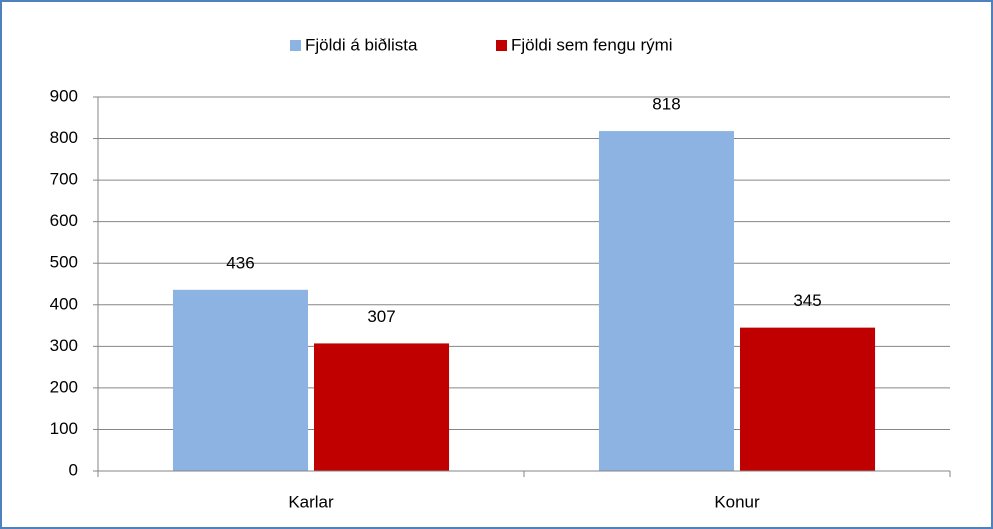 This screenshot has width=993, height=529. I want to click on x-tick-label: Karlar, so click(311, 501).